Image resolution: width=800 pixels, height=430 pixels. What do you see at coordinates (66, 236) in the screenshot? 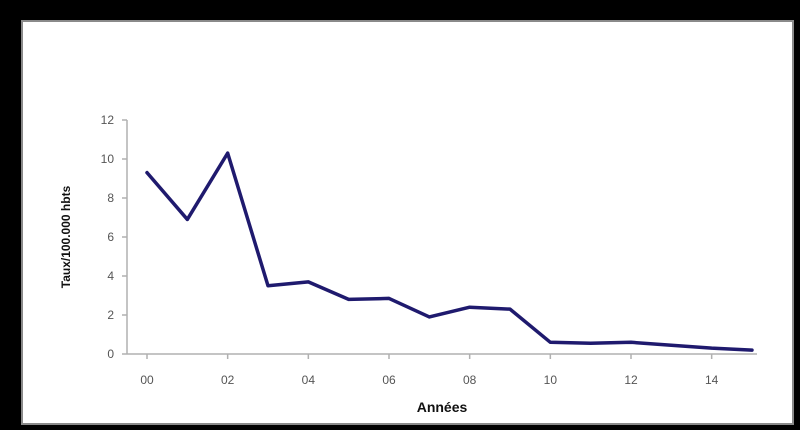
I see `y-axis-title: Taux/100.000 hbts` at bounding box center [66, 236].